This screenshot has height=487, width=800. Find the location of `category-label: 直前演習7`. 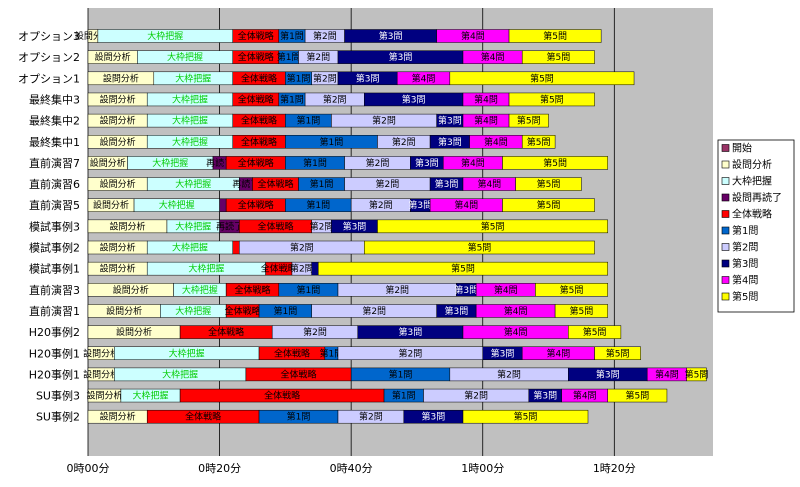

category-label: 直前演習7 is located at coordinates (54, 163).